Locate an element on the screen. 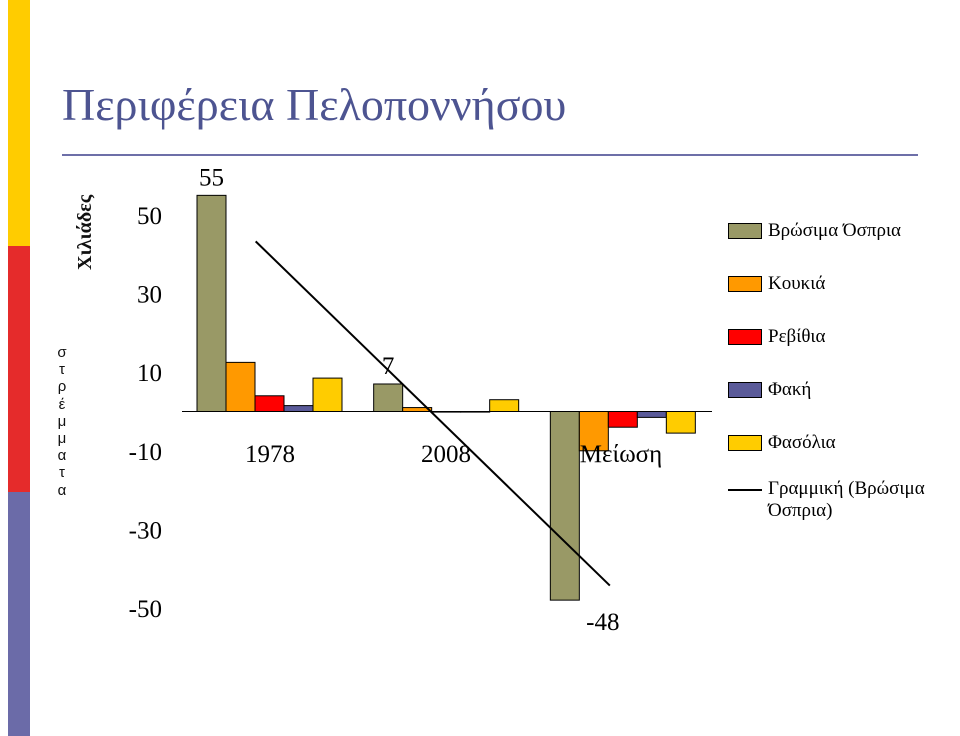  y-tick-label: -30 is located at coordinates (145, 530).